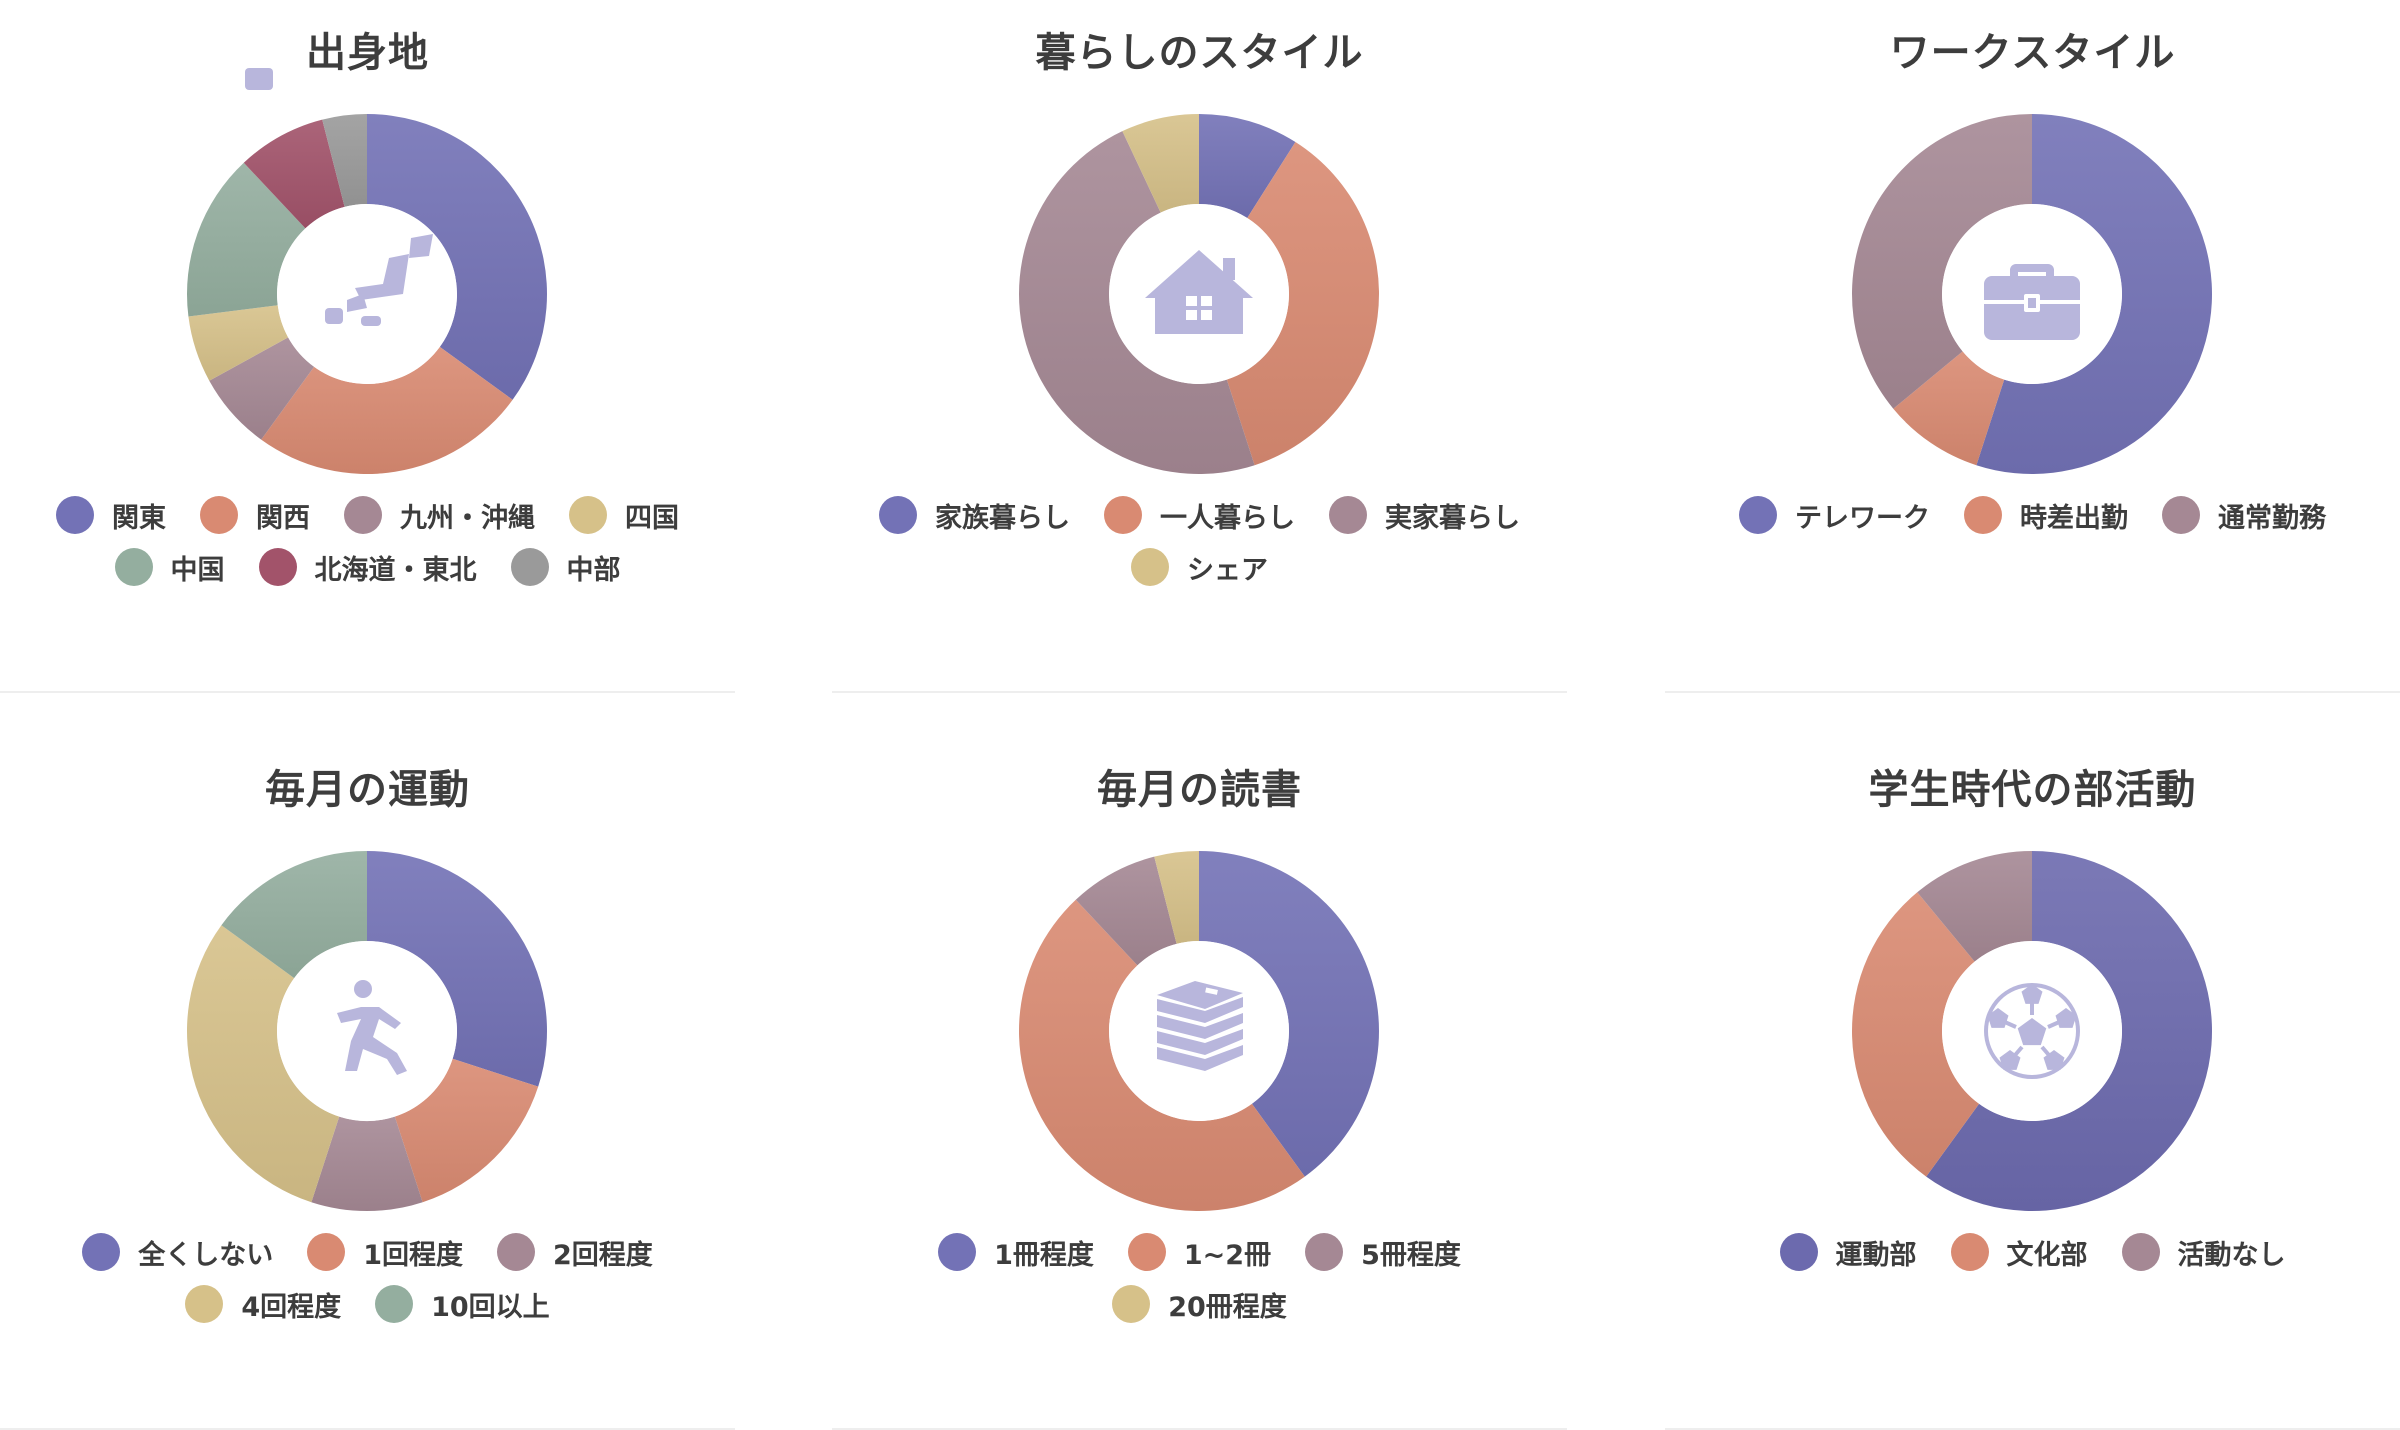 This screenshot has height=1430, width=2400. I want to click on legend-label: 関西, so click(283, 518).